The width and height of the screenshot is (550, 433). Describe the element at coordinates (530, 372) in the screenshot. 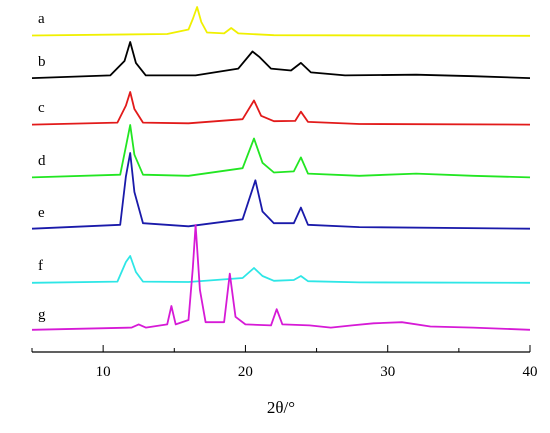

I see `x-tick-label: 40` at that location.